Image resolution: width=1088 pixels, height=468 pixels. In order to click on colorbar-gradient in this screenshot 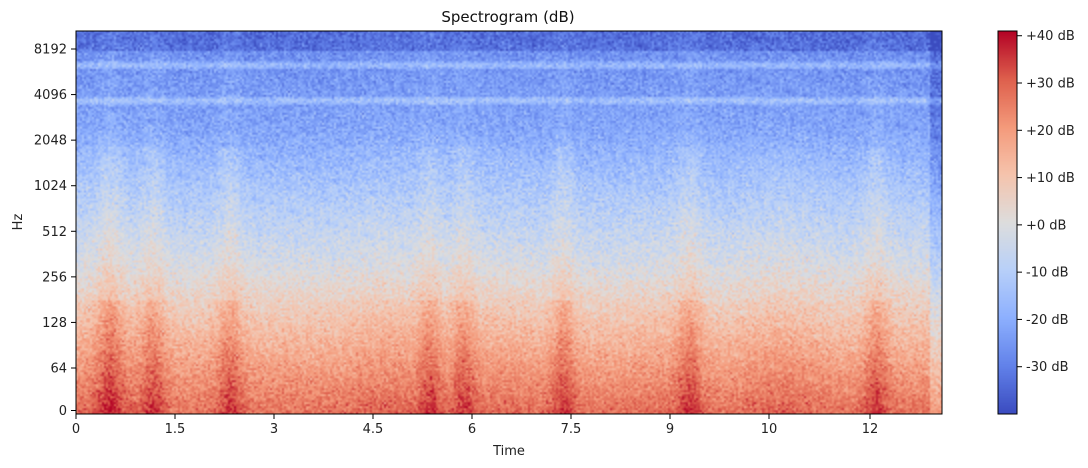, I will do `click(1007, 222)`.